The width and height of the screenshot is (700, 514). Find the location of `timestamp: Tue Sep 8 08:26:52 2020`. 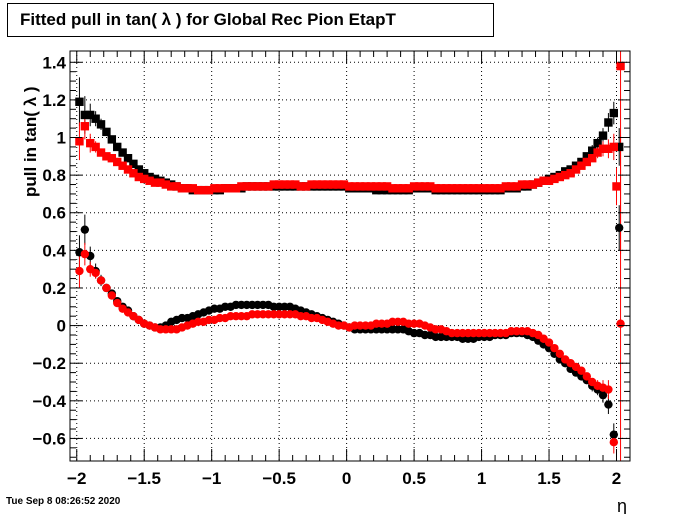

timestamp: Tue Sep 8 08:26:52 2020 is located at coordinates (63, 501).